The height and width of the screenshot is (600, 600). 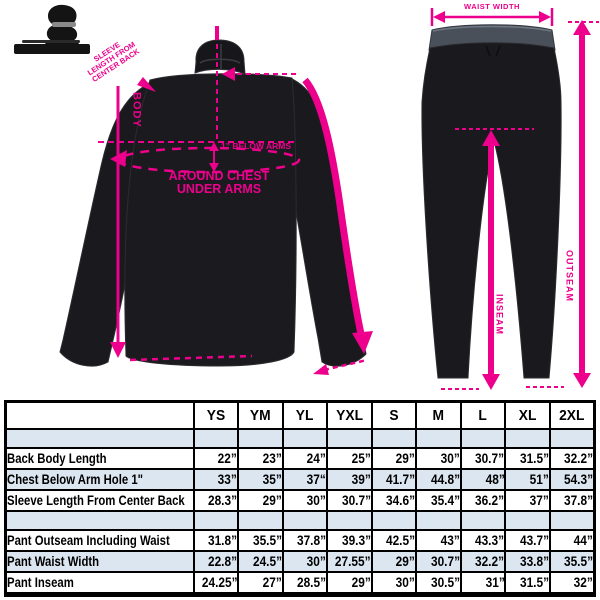 What do you see at coordinates (438, 500) in the screenshot?
I see `size-value: 35.4”` at bounding box center [438, 500].